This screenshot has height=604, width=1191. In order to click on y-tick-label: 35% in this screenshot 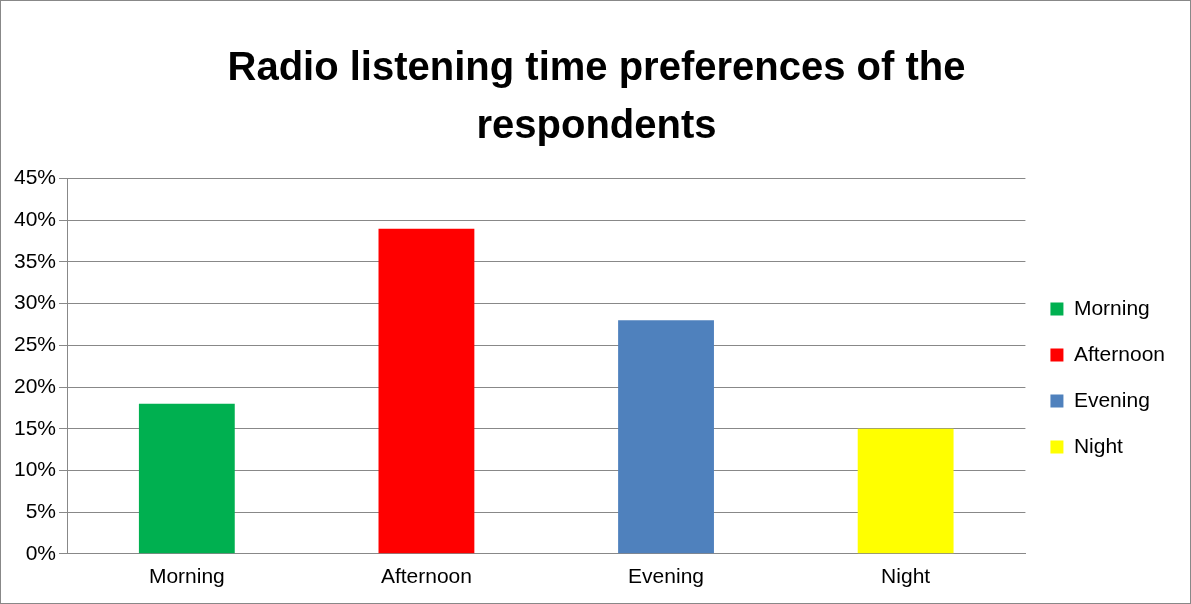, I will do `click(35, 260)`.